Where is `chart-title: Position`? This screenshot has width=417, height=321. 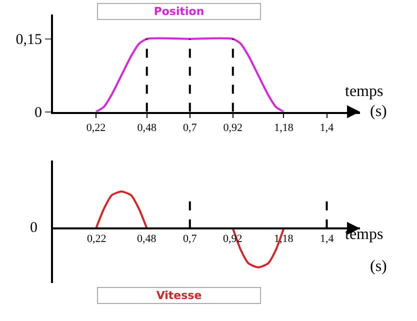 chart-title: Position is located at coordinates (179, 11).